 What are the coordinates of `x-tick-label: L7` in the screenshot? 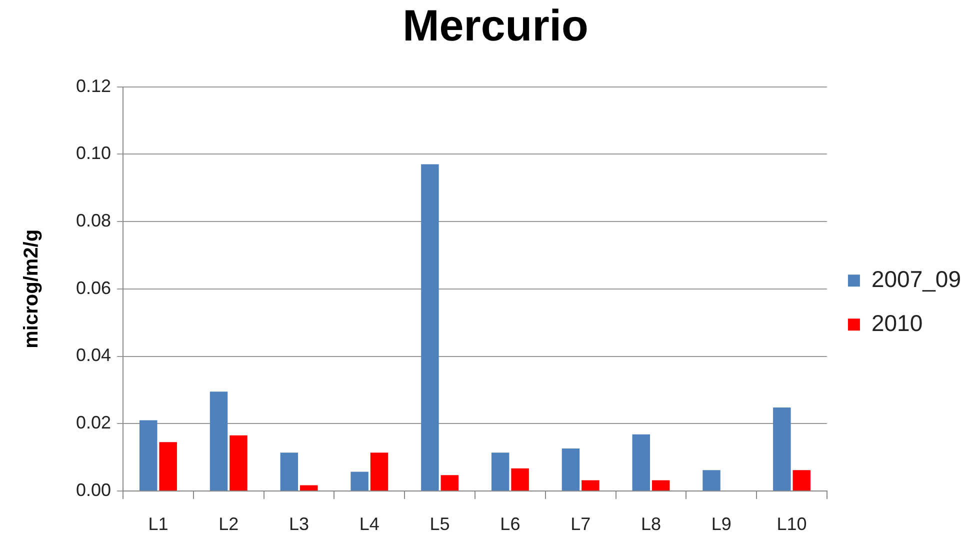 It's located at (580, 524).